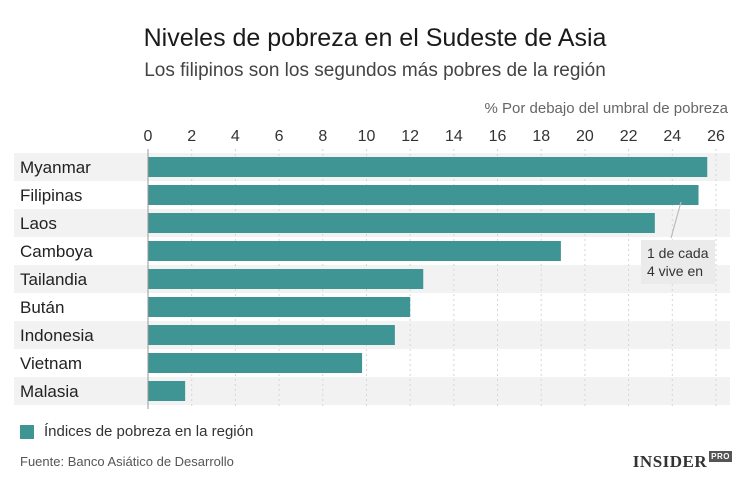  I want to click on x-axis-title: % Por debajo del umbral de pobreza, so click(606, 108).